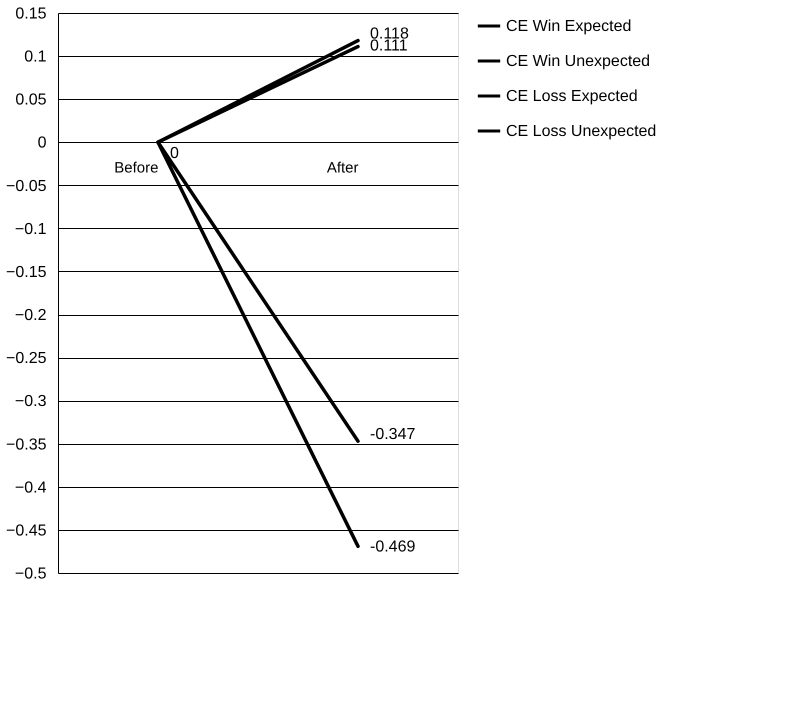 This screenshot has height=702, width=806. Describe the element at coordinates (30, 315) in the screenshot. I see `y-tick-label: −0.2` at that location.